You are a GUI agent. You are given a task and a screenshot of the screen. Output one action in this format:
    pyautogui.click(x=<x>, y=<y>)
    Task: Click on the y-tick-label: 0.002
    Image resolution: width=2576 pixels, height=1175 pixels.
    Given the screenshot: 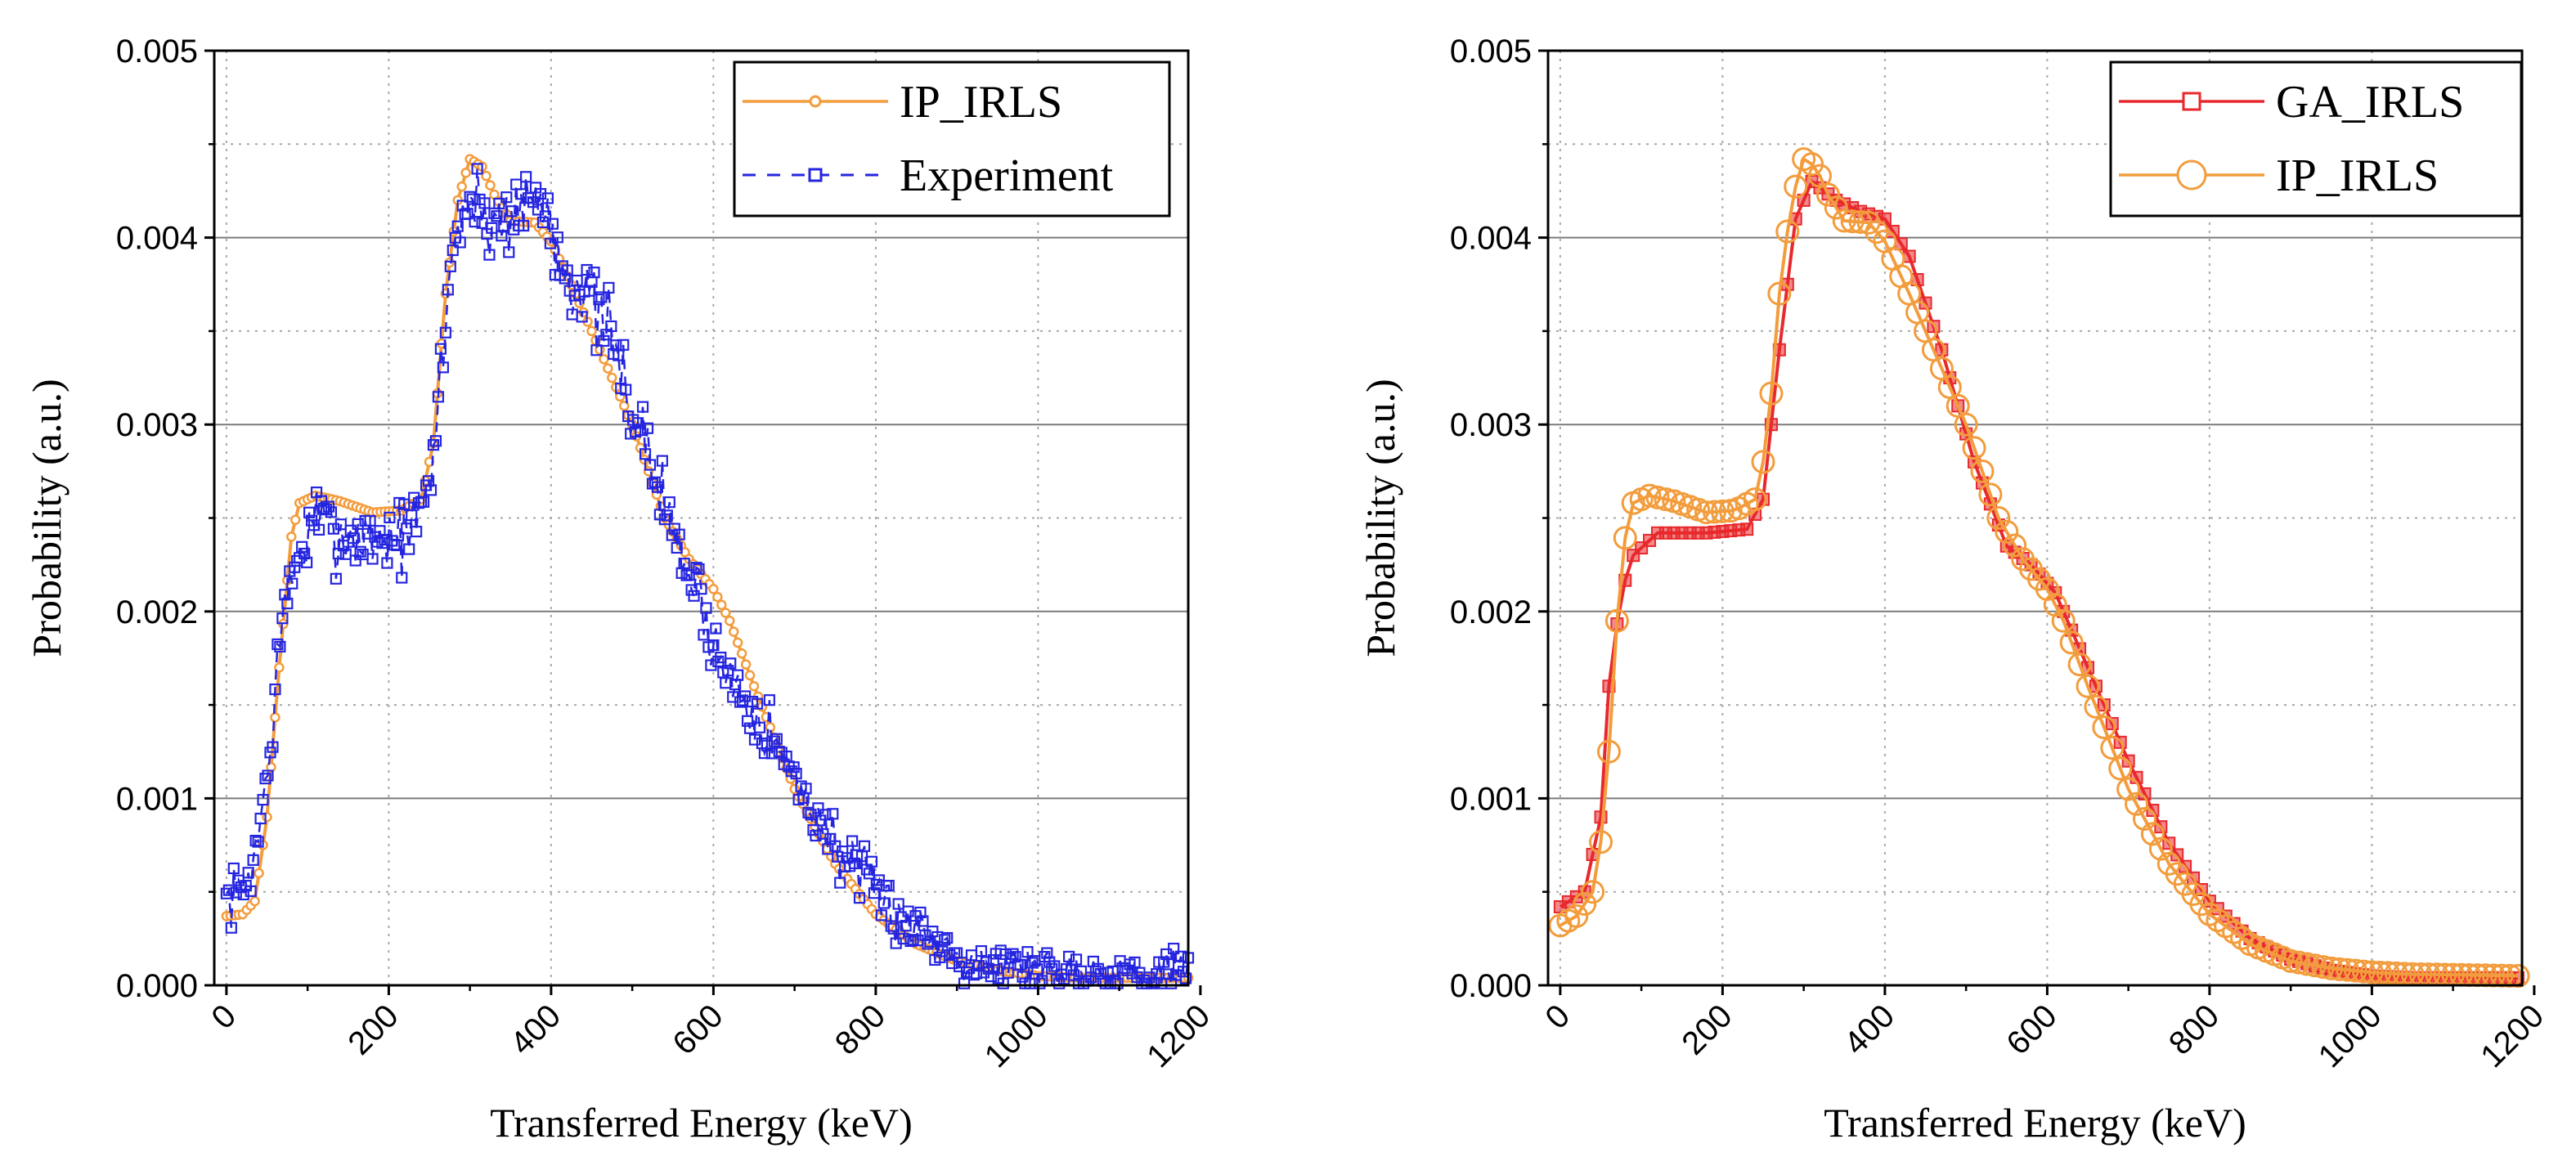 What is the action you would take?
    pyautogui.click(x=157, y=612)
    